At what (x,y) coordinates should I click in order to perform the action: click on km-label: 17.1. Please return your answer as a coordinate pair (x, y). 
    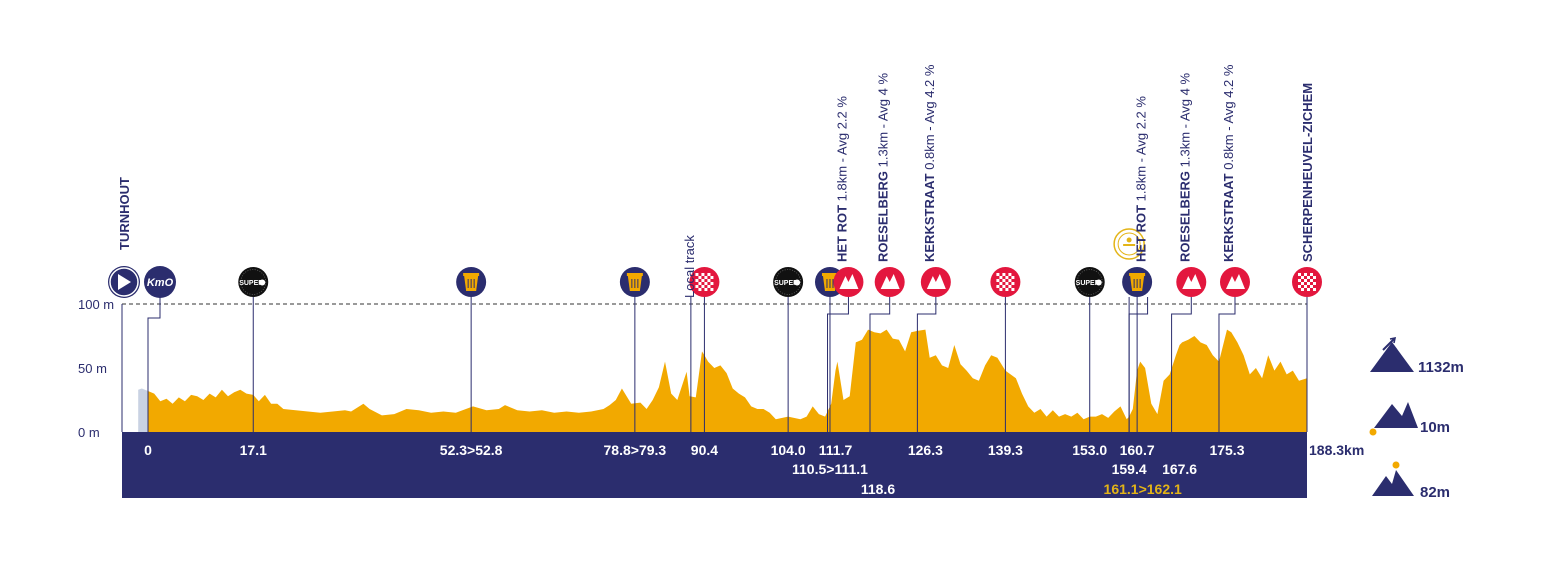
    Looking at the image, I should click on (253, 450).